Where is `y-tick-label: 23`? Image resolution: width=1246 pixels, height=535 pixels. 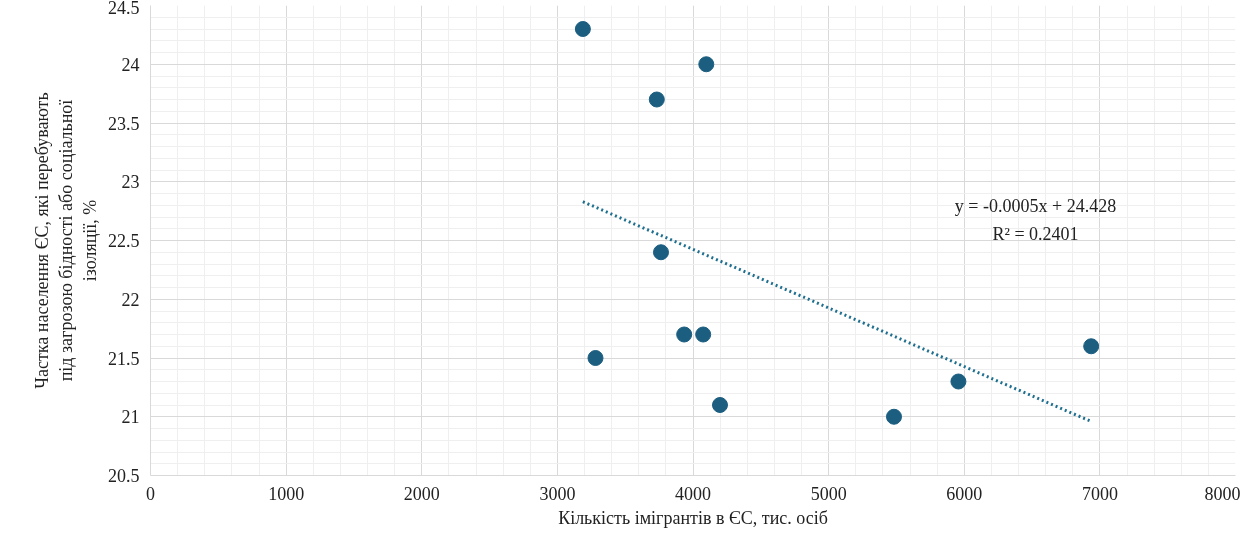 y-tick-label: 23 is located at coordinates (130, 182).